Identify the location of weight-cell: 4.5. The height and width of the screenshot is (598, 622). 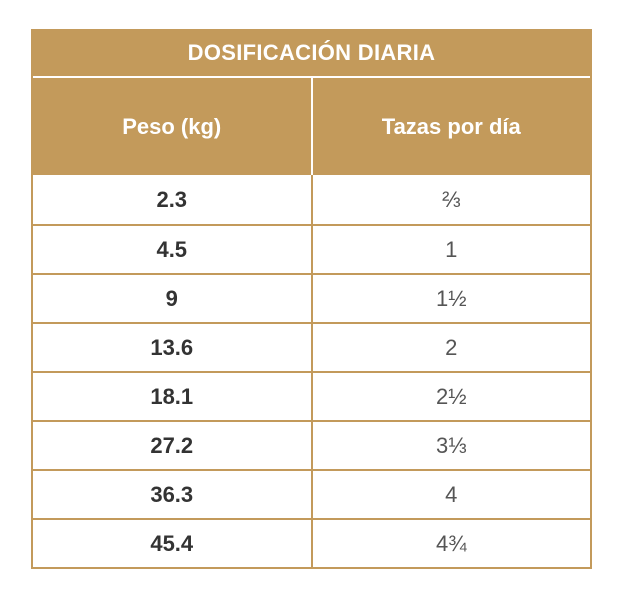
(173, 249).